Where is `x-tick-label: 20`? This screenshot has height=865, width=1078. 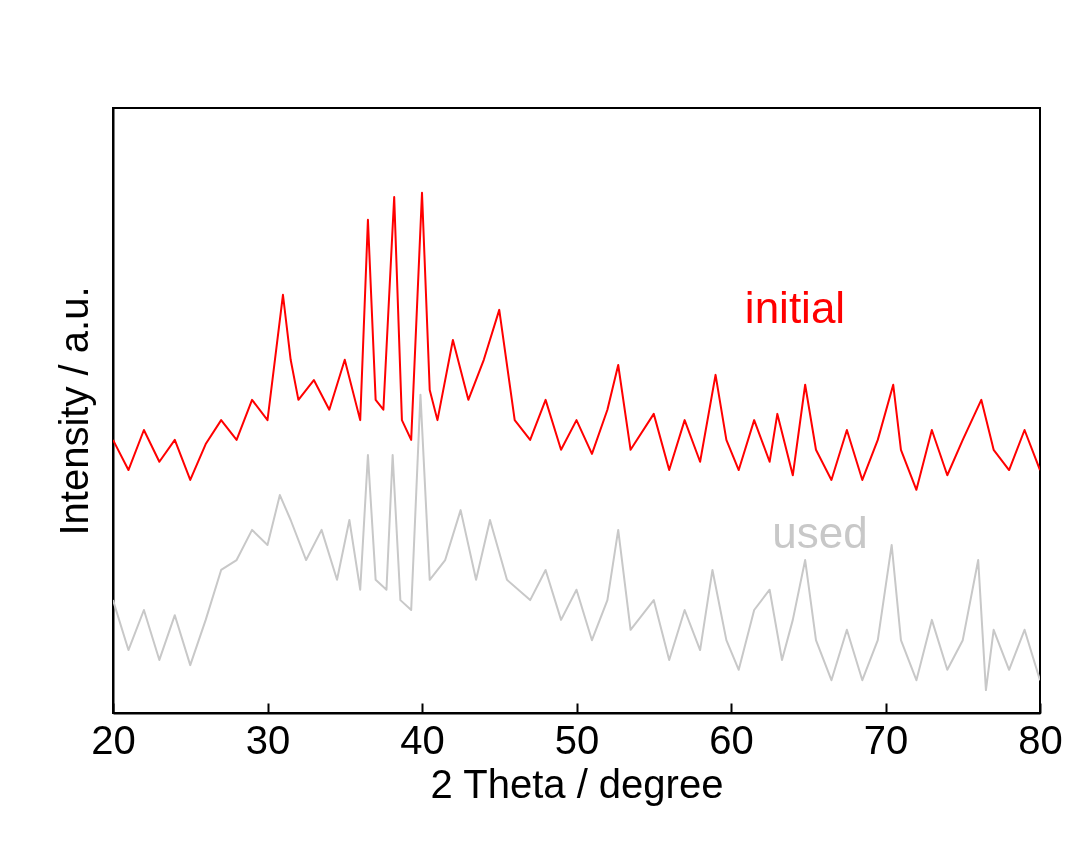 x-tick-label: 20 is located at coordinates (113, 739).